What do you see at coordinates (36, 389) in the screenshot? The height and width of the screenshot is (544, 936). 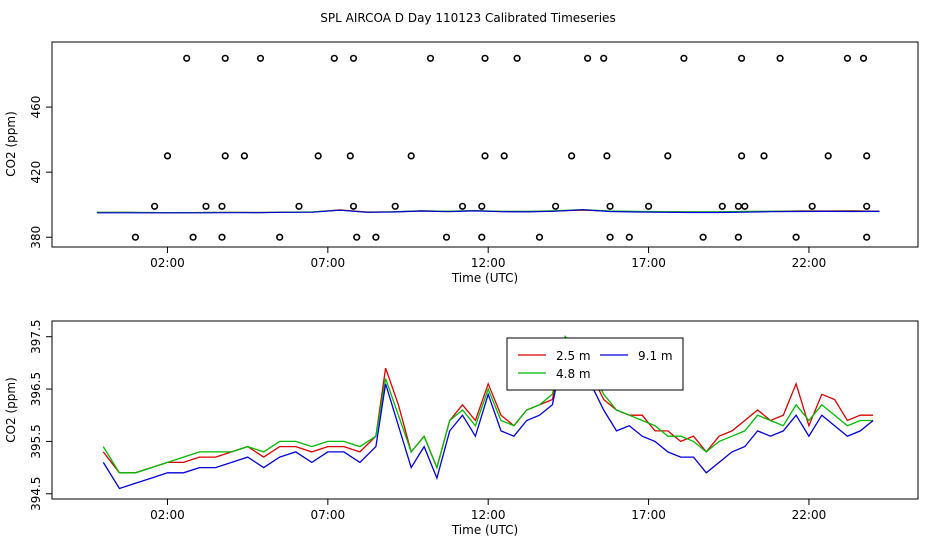 I see `y-tick-label: 396.5` at bounding box center [36, 389].